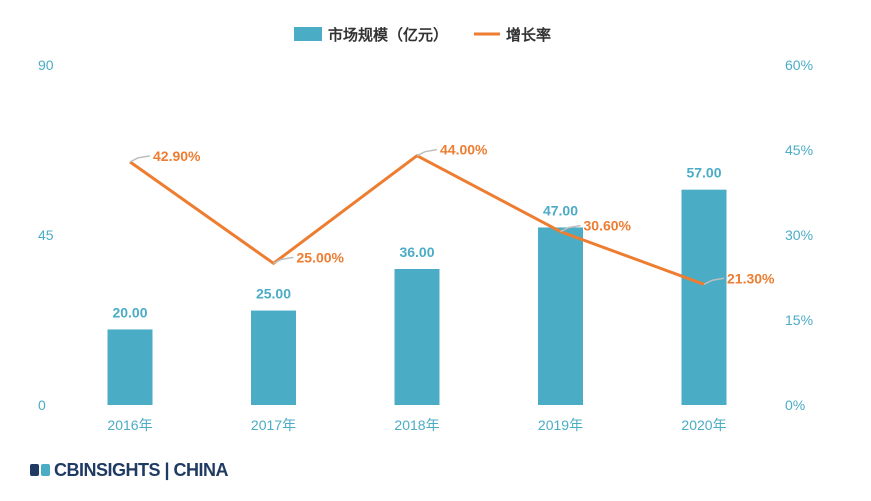  I want to click on rate-data-label: 42.90%, so click(177, 156).